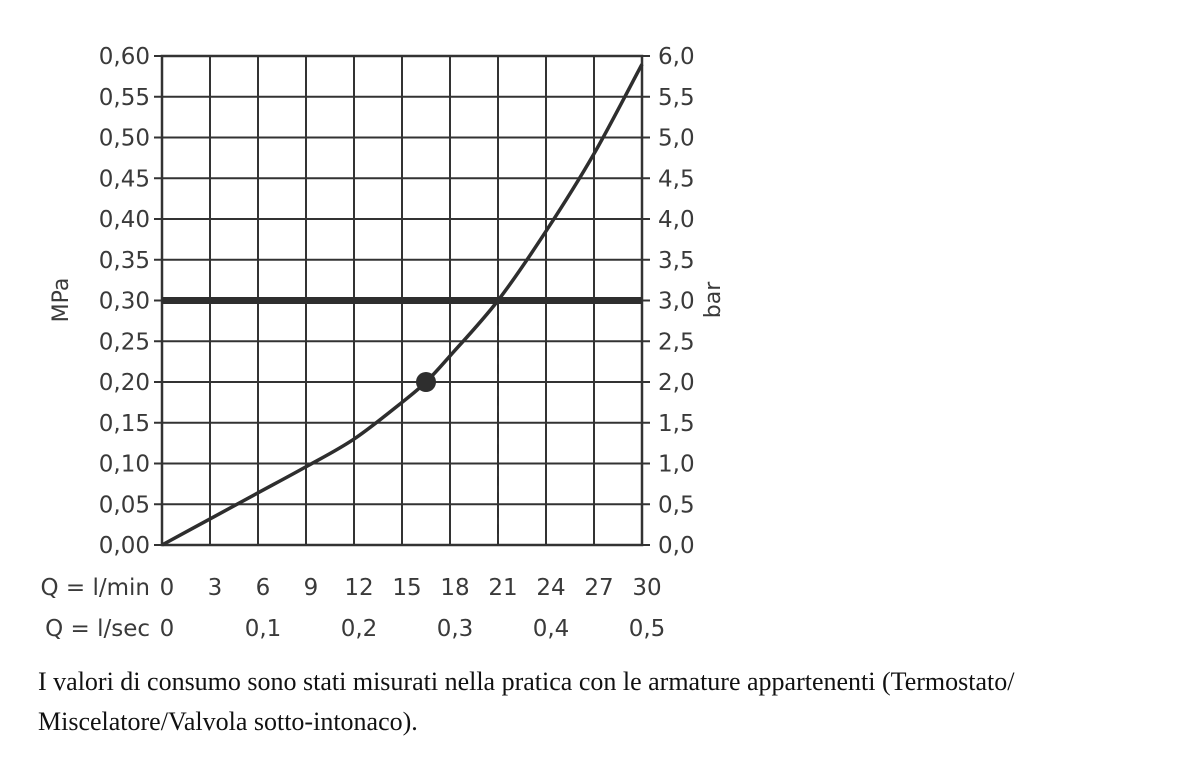 This screenshot has width=1200, height=765. Describe the element at coordinates (167, 629) in the screenshot. I see `x-tick-label-lsec: 0` at that location.